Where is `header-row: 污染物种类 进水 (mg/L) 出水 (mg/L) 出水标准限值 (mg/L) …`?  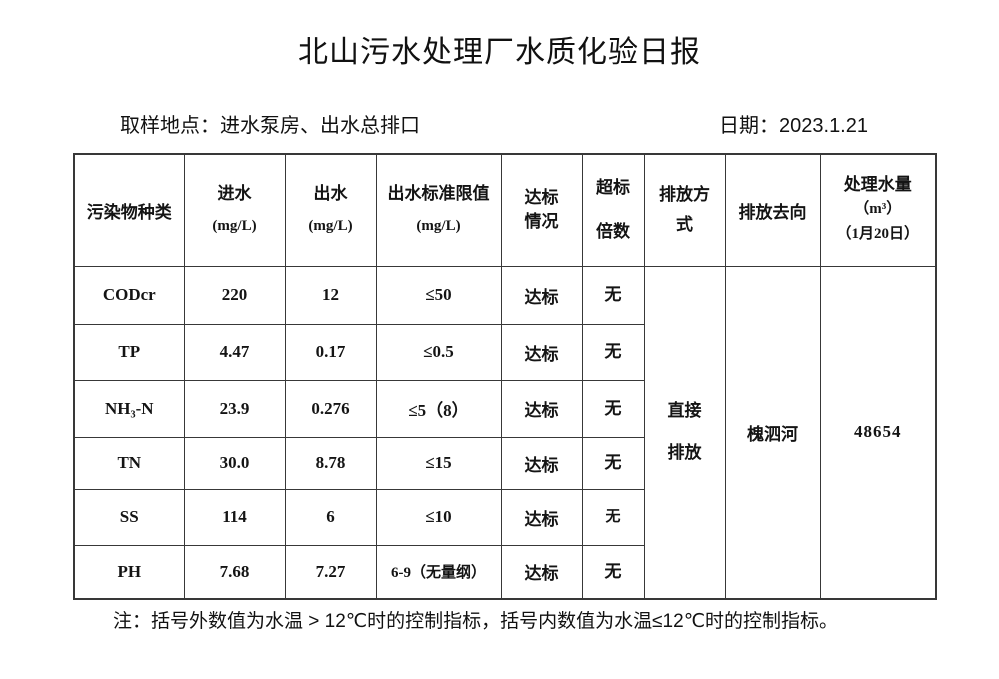 header-row: 污染物种类 进水 (mg/L) 出水 (mg/L) 出水标准限值 (mg/L) … is located at coordinates (505, 210).